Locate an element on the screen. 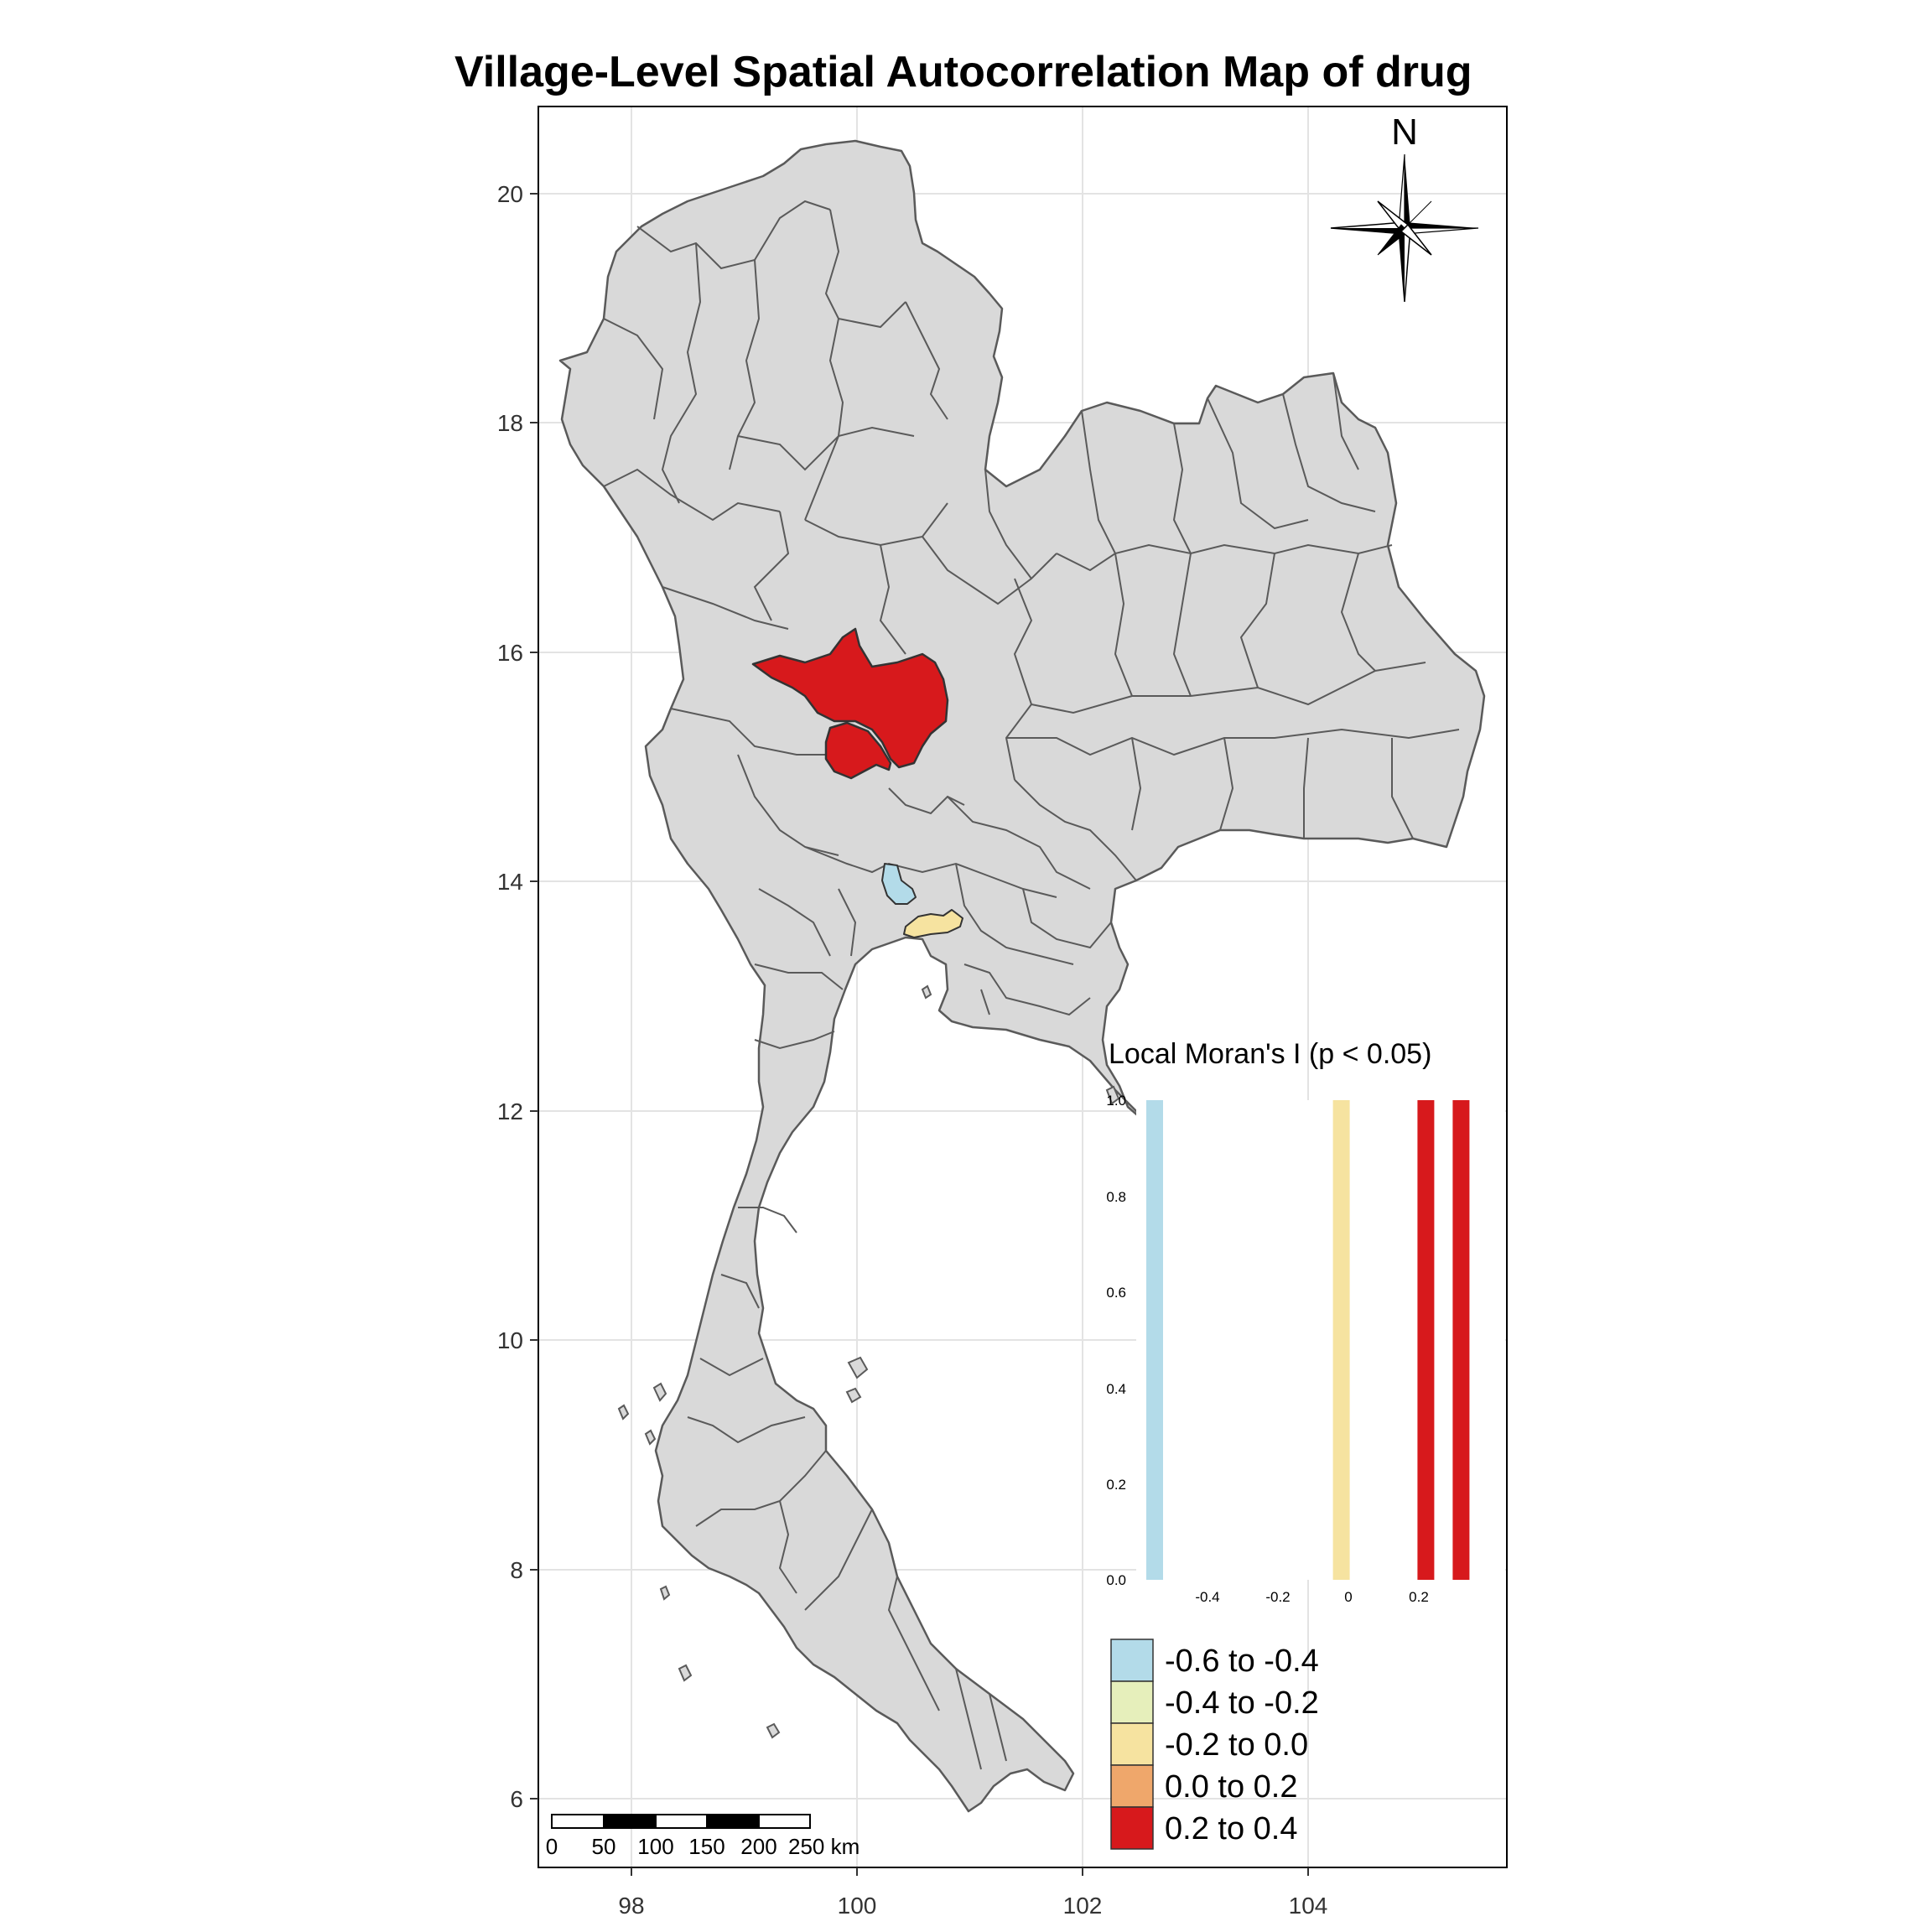 The image size is (1932, 1932). hotspot-region-south is located at coordinates (858, 750).